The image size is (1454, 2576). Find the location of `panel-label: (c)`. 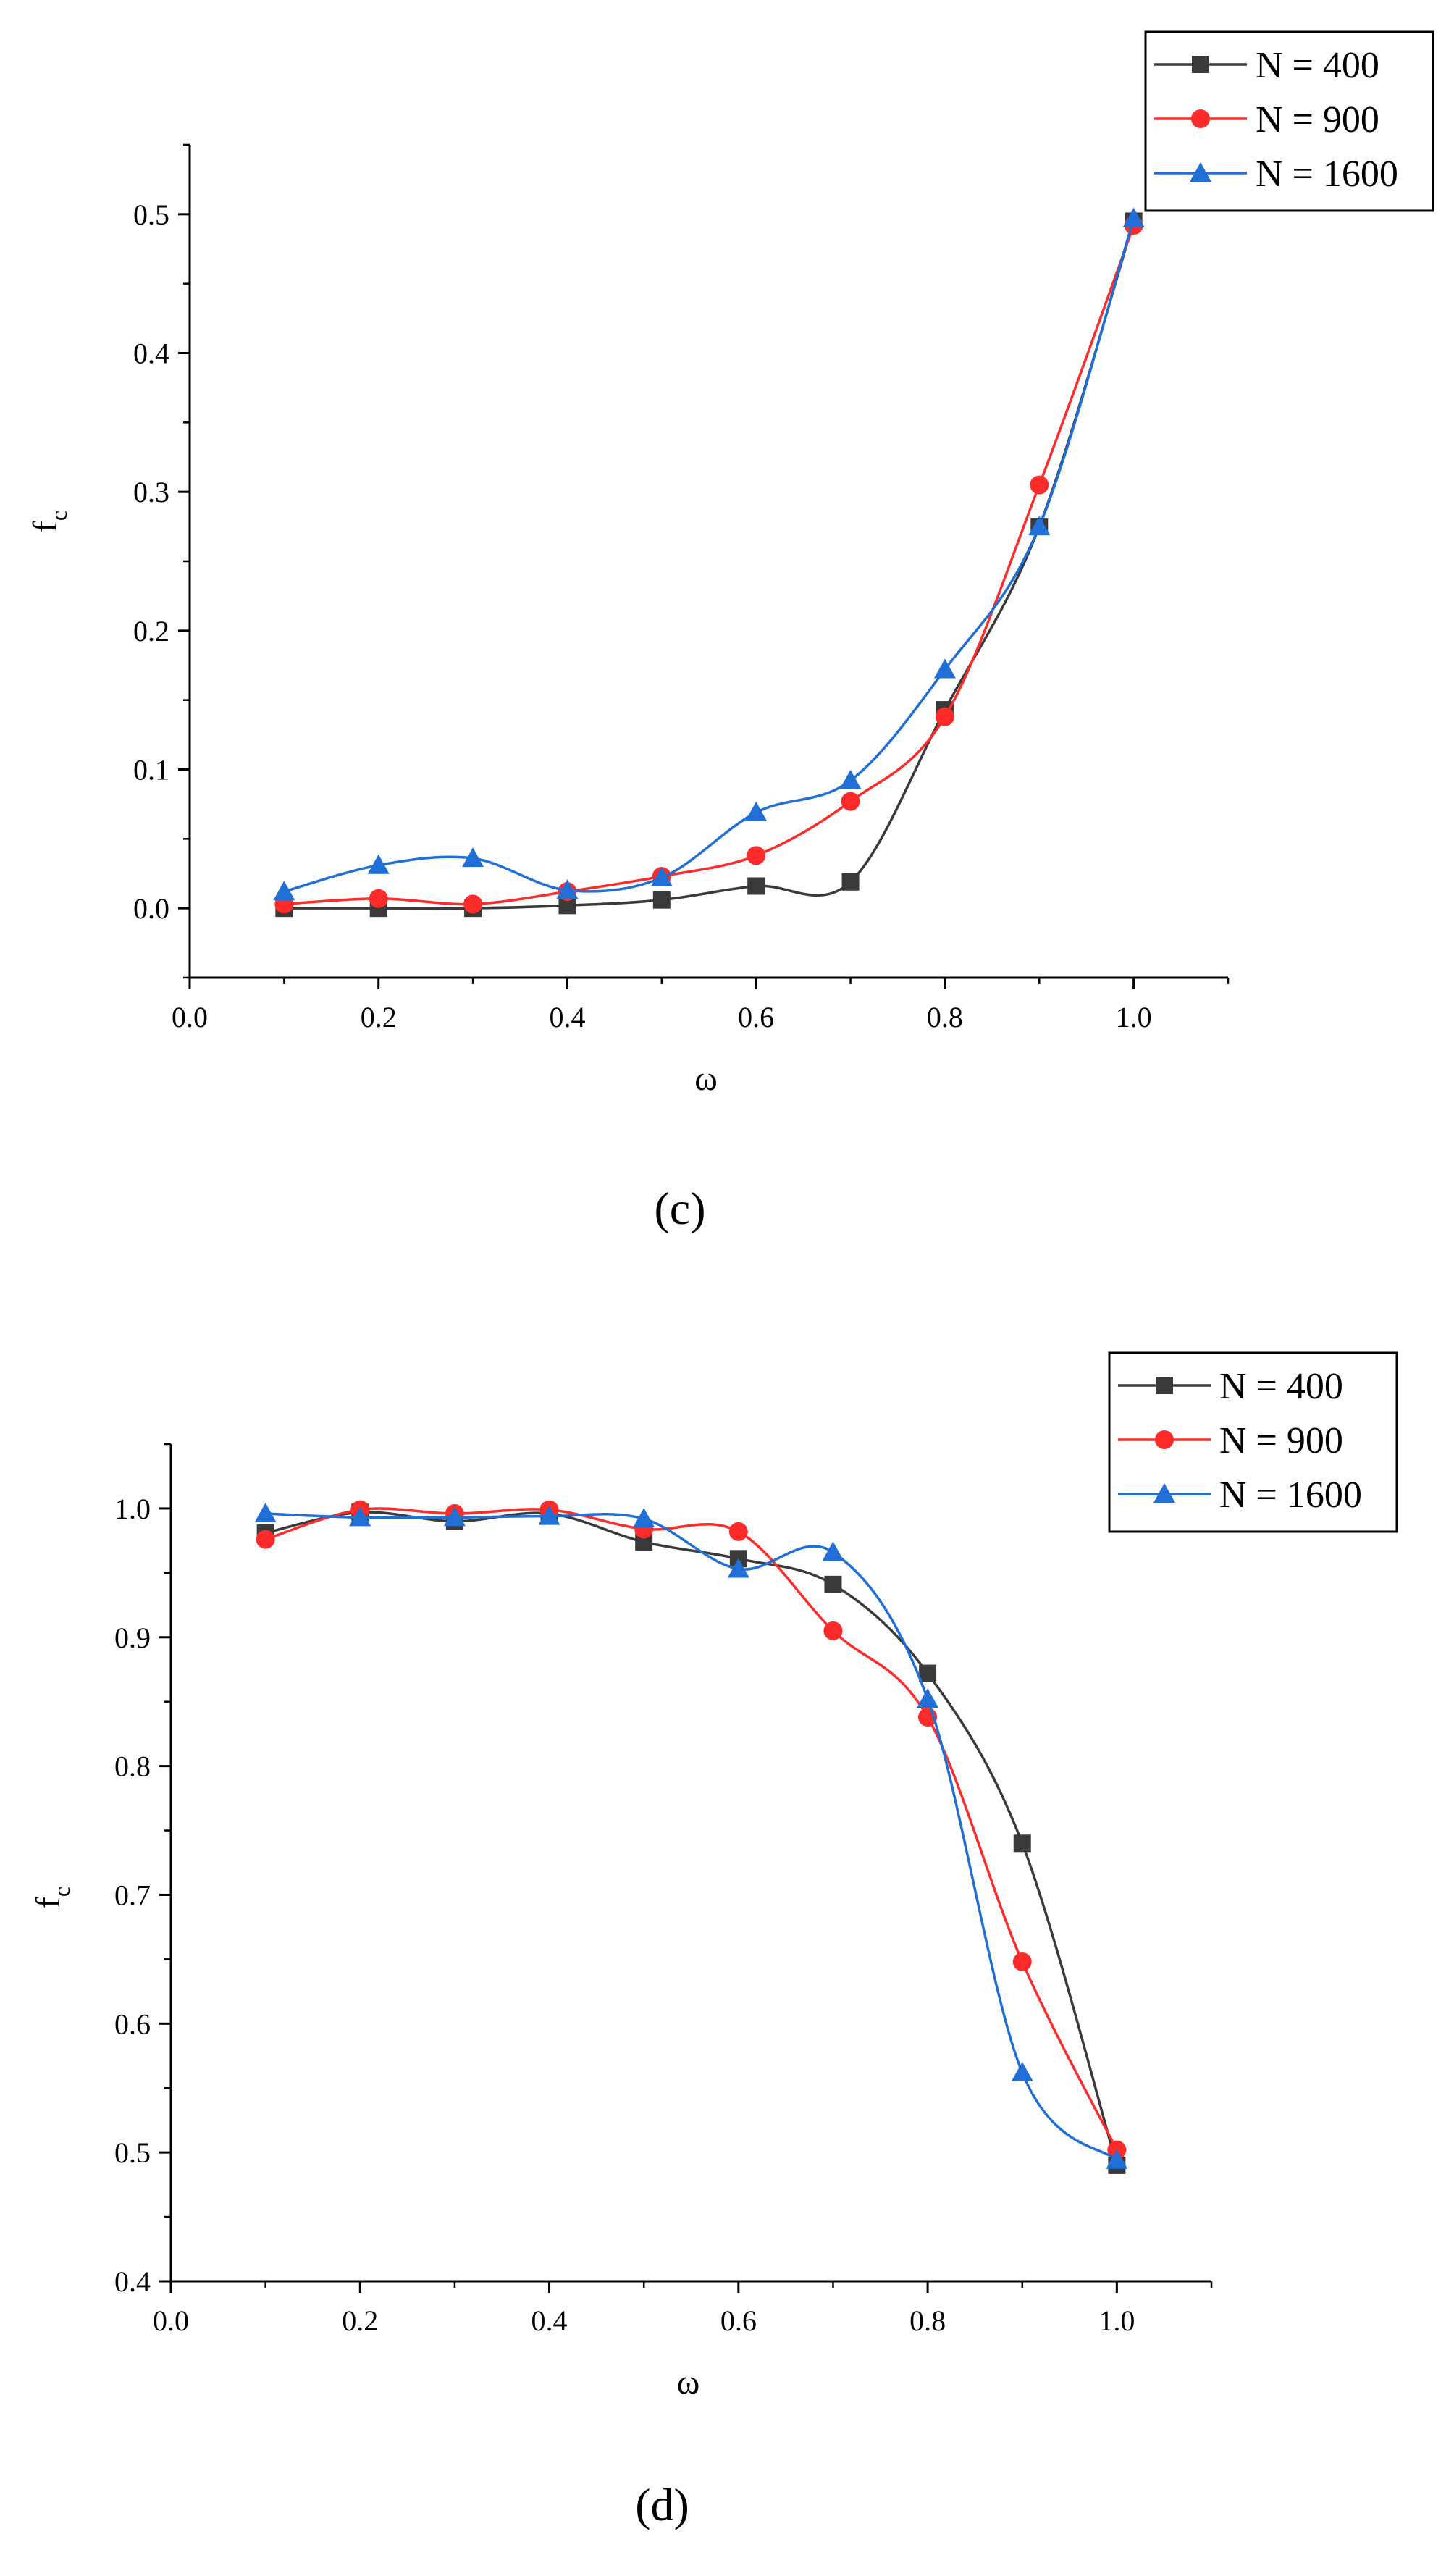

panel-label: (c) is located at coordinates (679, 1208).